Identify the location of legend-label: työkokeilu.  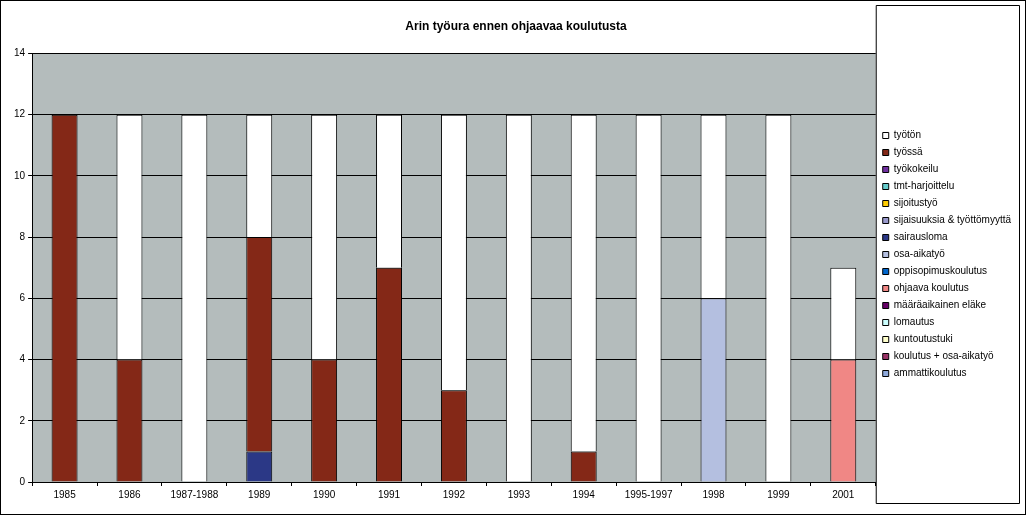
(916, 169).